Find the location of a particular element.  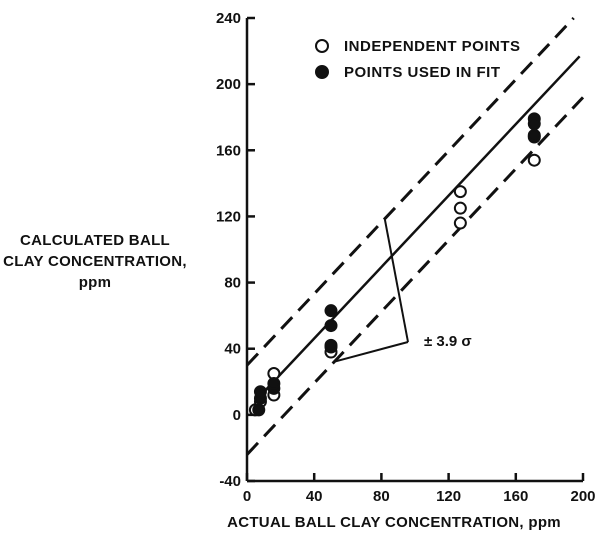

legend-marker-fit is located at coordinates (322, 72).